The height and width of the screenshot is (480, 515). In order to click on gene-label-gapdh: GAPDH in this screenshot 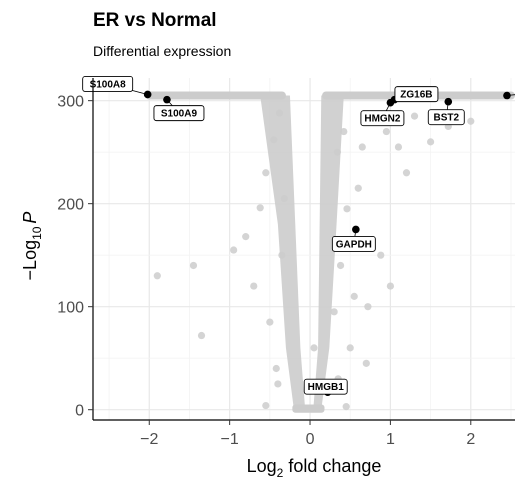, I will do `click(354, 244)`.